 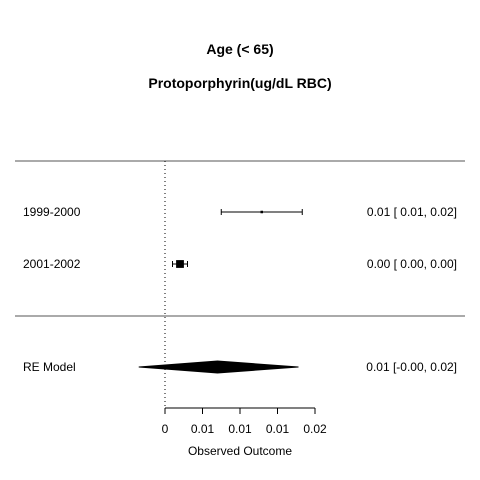 I want to click on summary-label: RE Model, so click(x=49, y=367).